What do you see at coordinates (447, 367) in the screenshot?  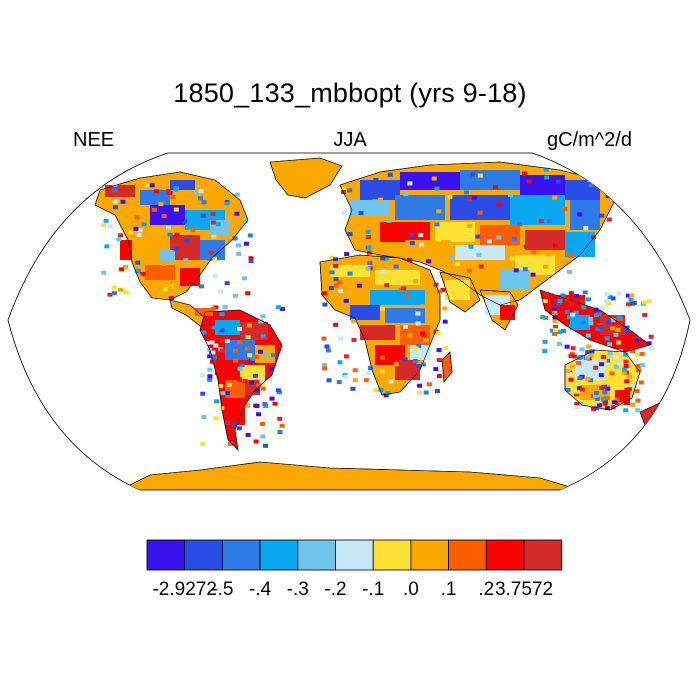 I see `coastline-madagascar` at bounding box center [447, 367].